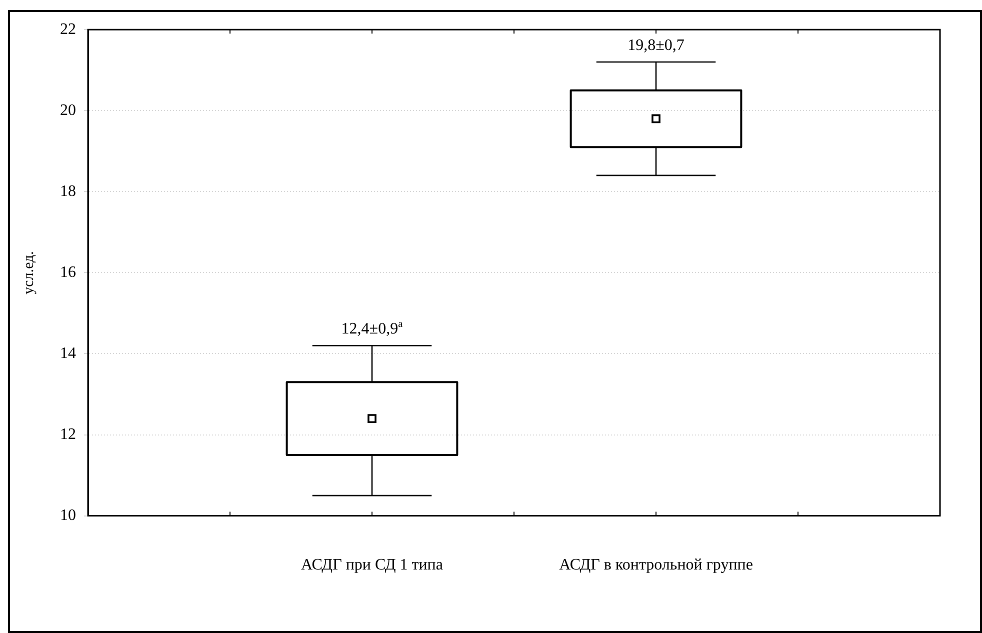 Image resolution: width=982 pixels, height=633 pixels. I want to click on annotation: 19,8±0,7, so click(656, 45).